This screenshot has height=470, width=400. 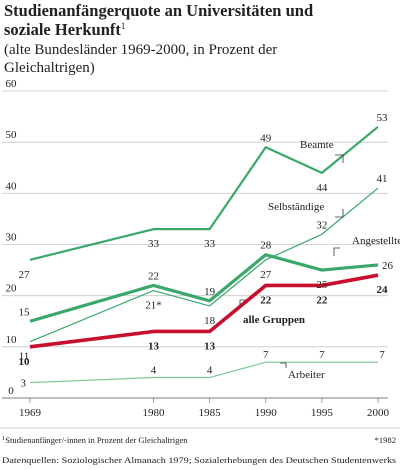 What do you see at coordinates (210, 321) in the screenshot?
I see `value-label: 18` at bounding box center [210, 321].